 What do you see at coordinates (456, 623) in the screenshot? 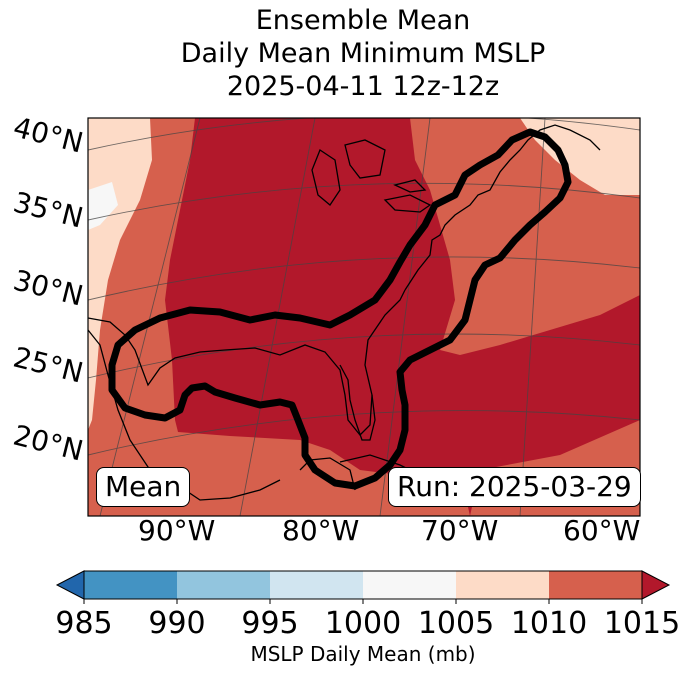
I see `colorbar-tick-1005: 1005` at bounding box center [456, 623].